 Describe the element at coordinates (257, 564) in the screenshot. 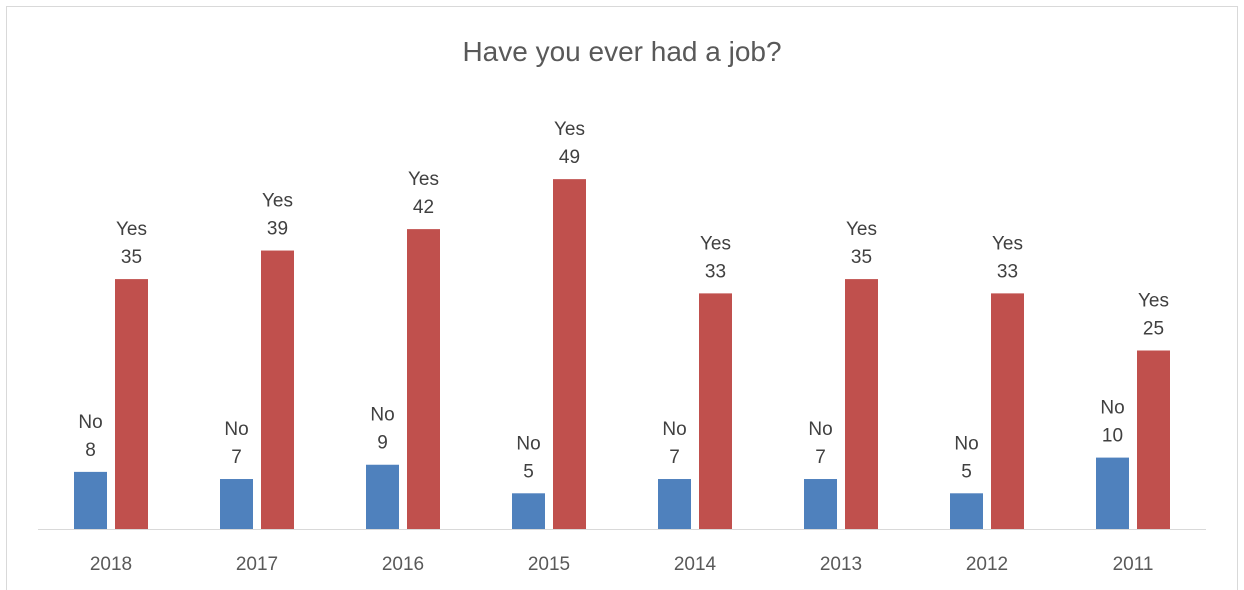

I see `x-tick-label: 2017` at that location.